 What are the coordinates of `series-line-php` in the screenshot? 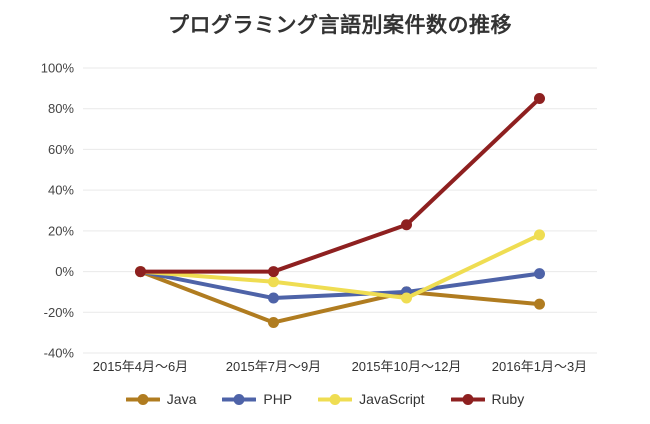 It's located at (340, 285).